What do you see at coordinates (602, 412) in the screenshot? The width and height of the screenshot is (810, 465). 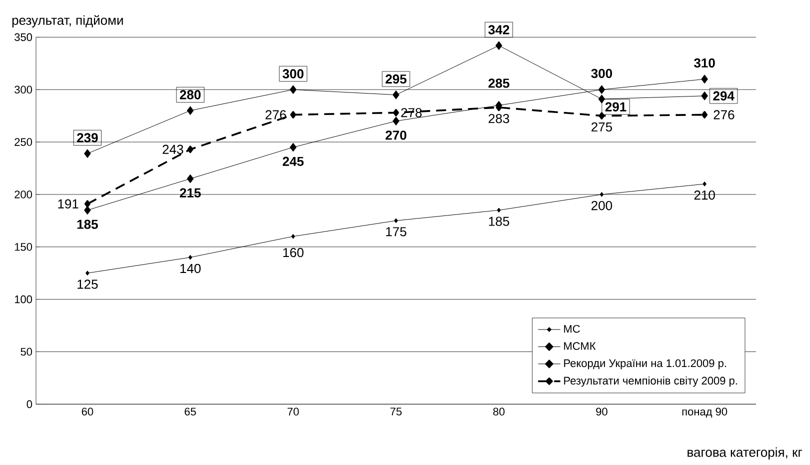 I see `x-tick-label: 90` at bounding box center [602, 412].